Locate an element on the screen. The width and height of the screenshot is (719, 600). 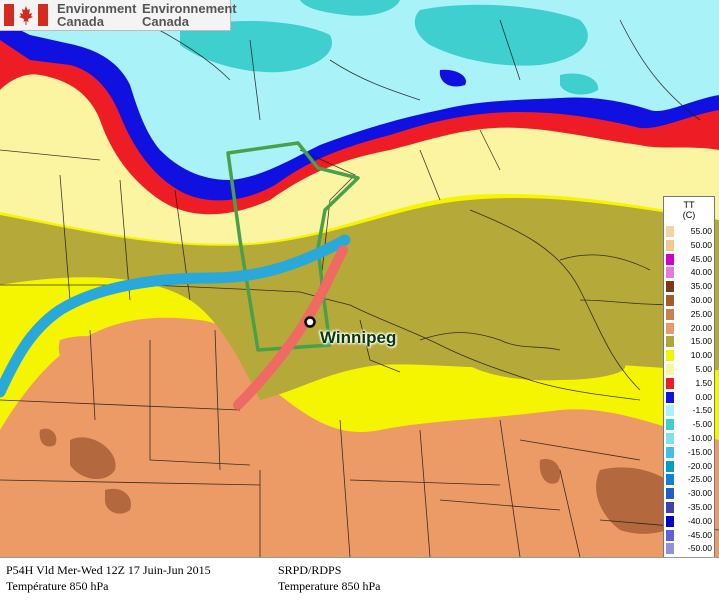
legend-label: 45.00 is located at coordinates (701, 258).